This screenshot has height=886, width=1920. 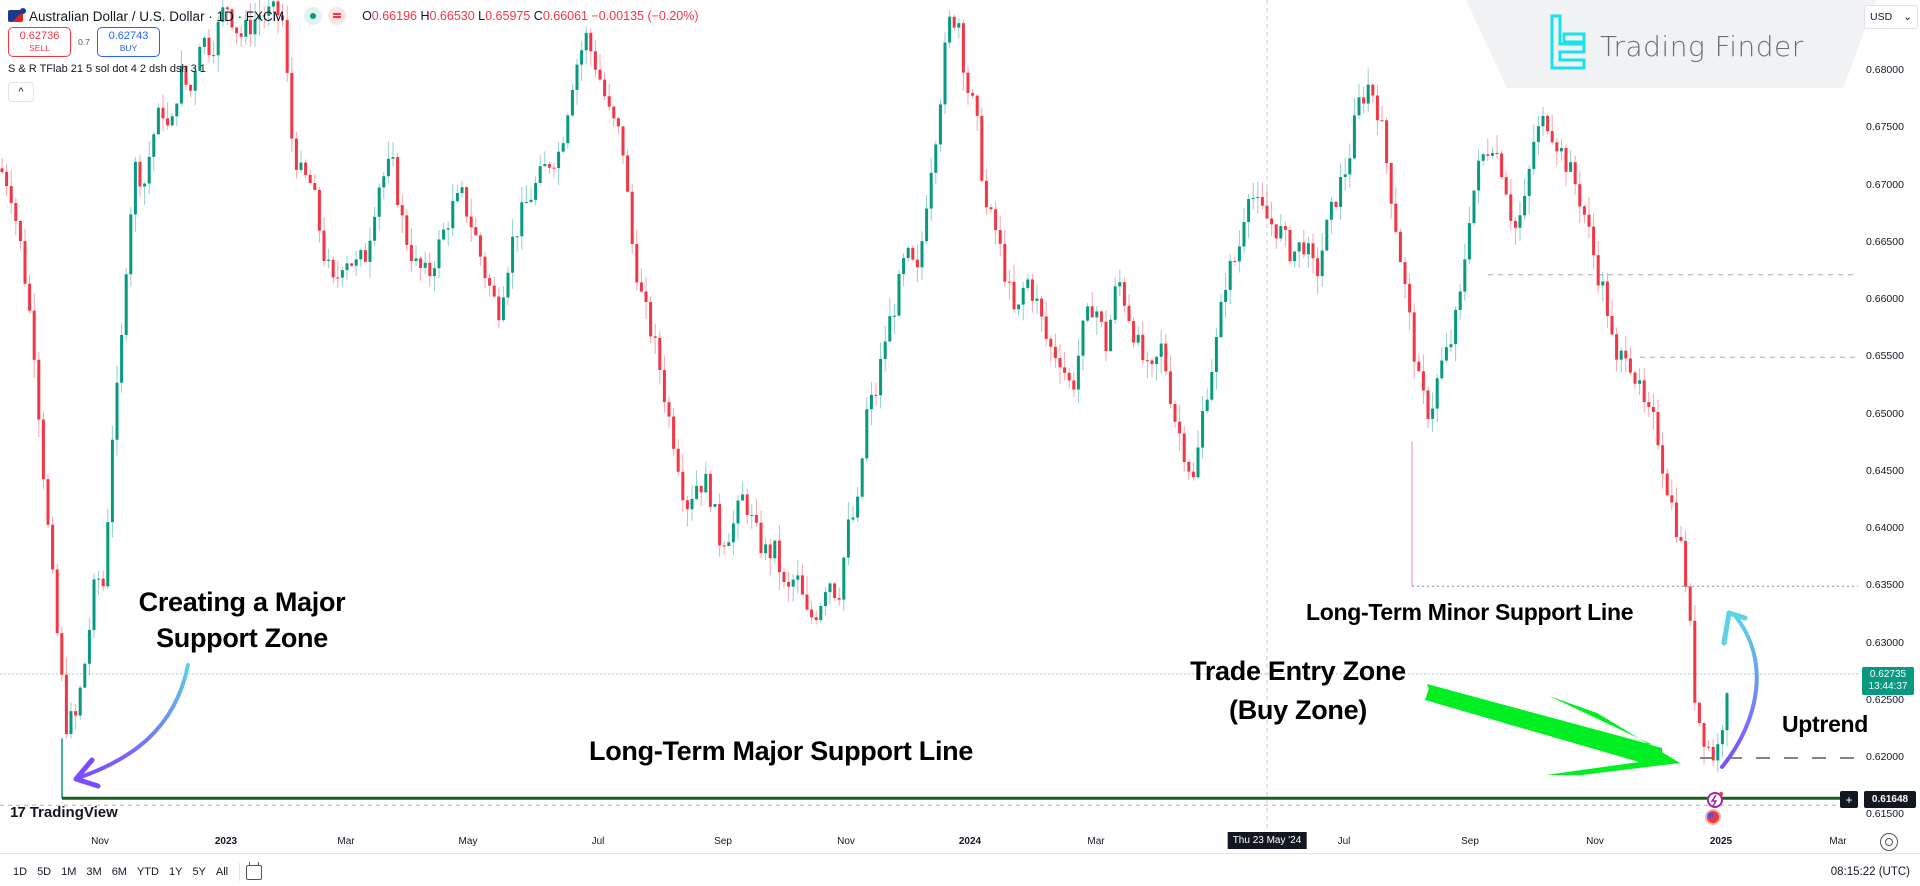 I want to click on major-zone-arrowhead-icon, so click(x=87, y=773).